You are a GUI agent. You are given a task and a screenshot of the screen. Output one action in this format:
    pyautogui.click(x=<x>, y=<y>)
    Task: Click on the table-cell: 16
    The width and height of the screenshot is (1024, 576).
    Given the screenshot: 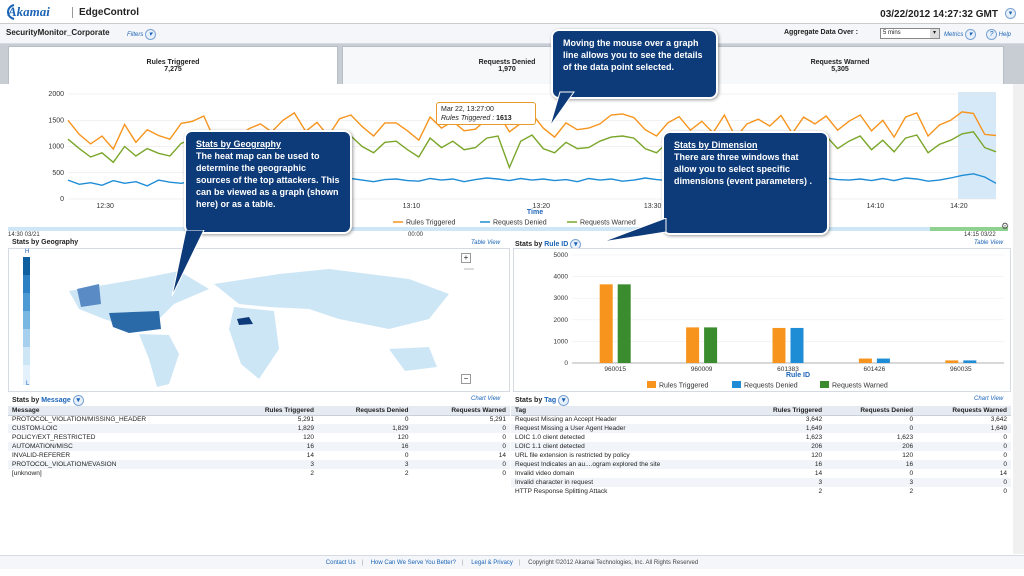 What is the action you would take?
    pyautogui.click(x=783, y=464)
    